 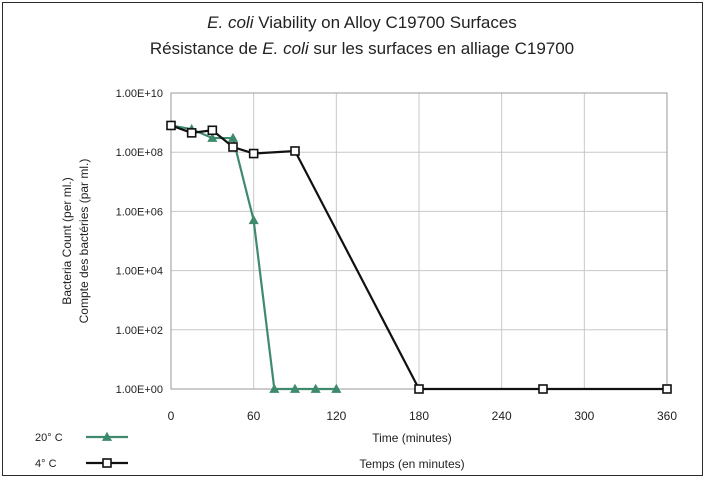 I want to click on x-tick-label: 0, so click(x=171, y=416).